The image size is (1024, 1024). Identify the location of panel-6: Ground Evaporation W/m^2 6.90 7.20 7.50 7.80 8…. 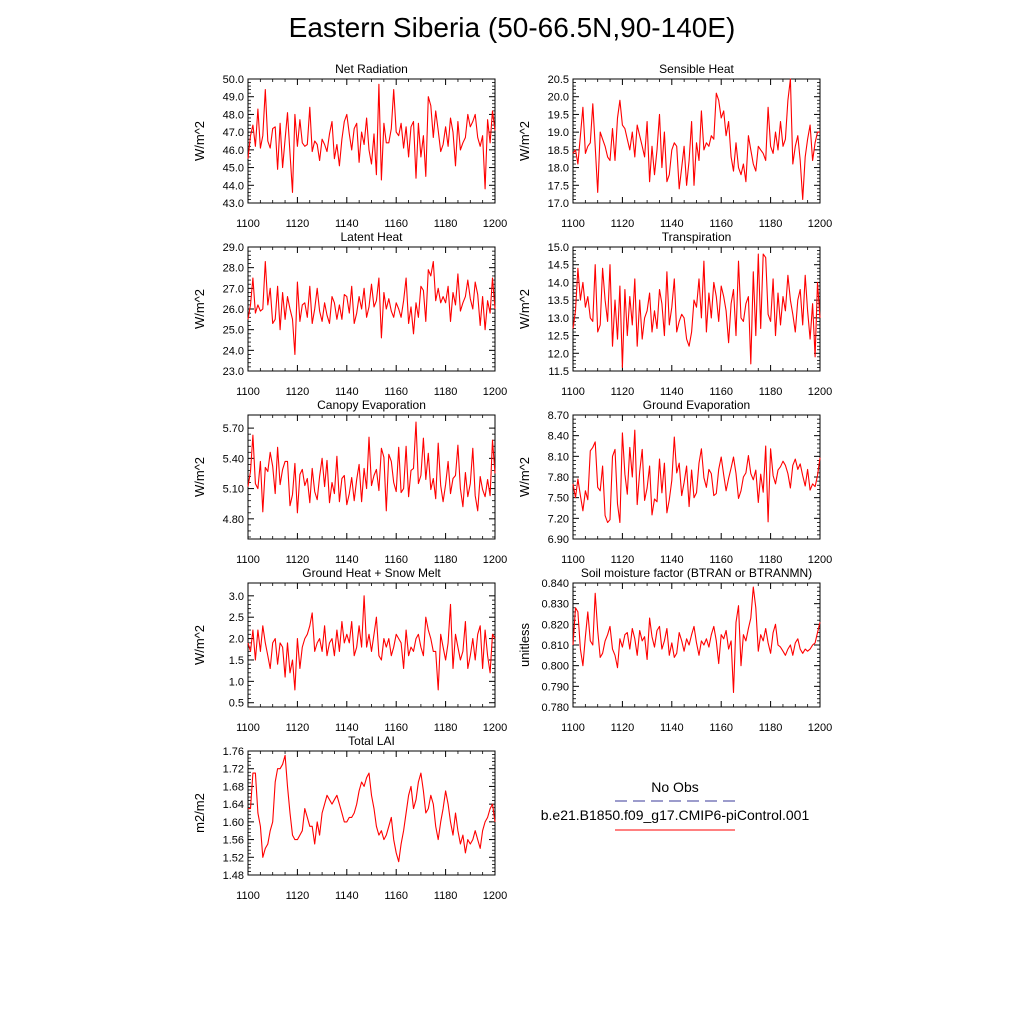
(674, 482).